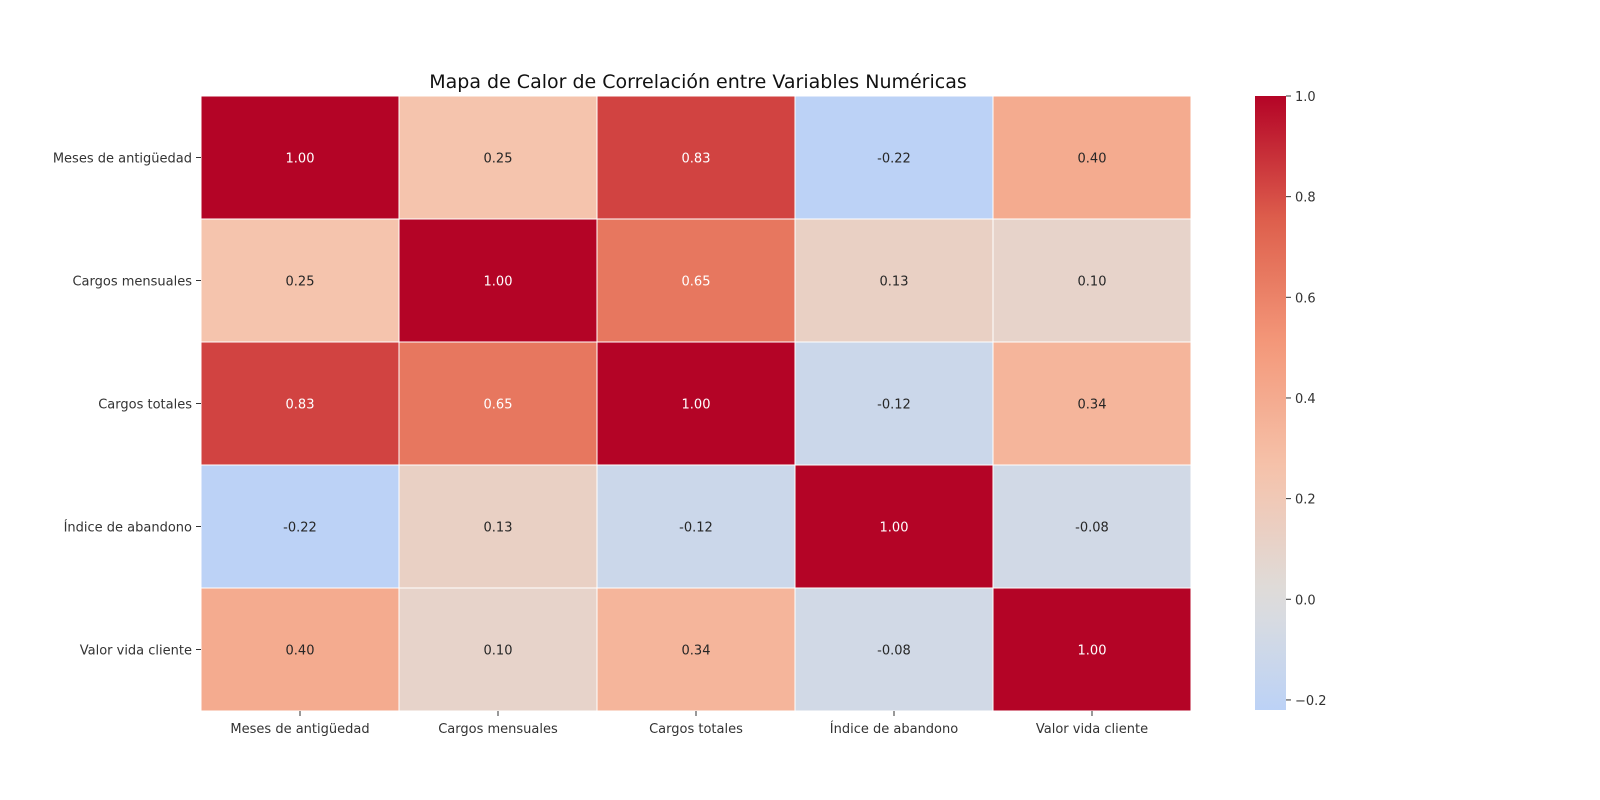  Describe the element at coordinates (498, 729) in the screenshot. I see `x-tick-label: Cargos mensuales` at that location.